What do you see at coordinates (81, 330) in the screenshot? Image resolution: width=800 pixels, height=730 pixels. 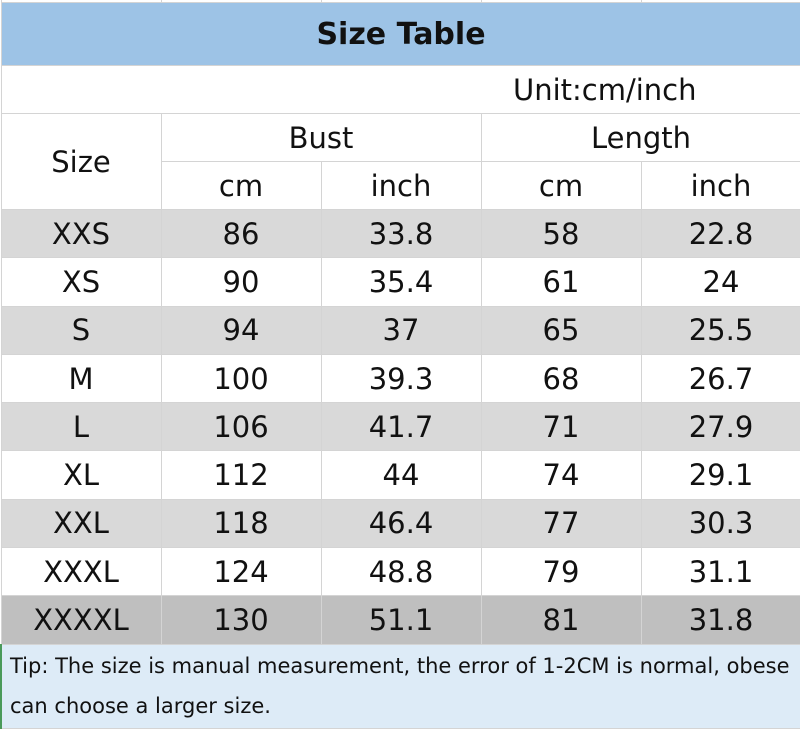 I see `cell-size: S` at bounding box center [81, 330].